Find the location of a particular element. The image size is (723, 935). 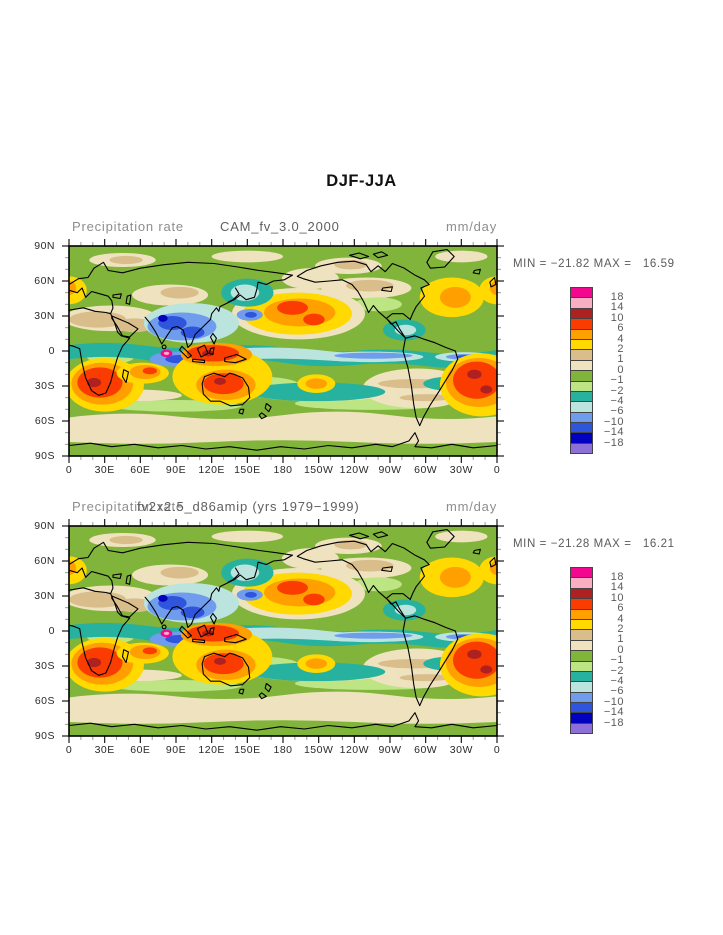

figure-title: DJF-JJA is located at coordinates (361, 181).